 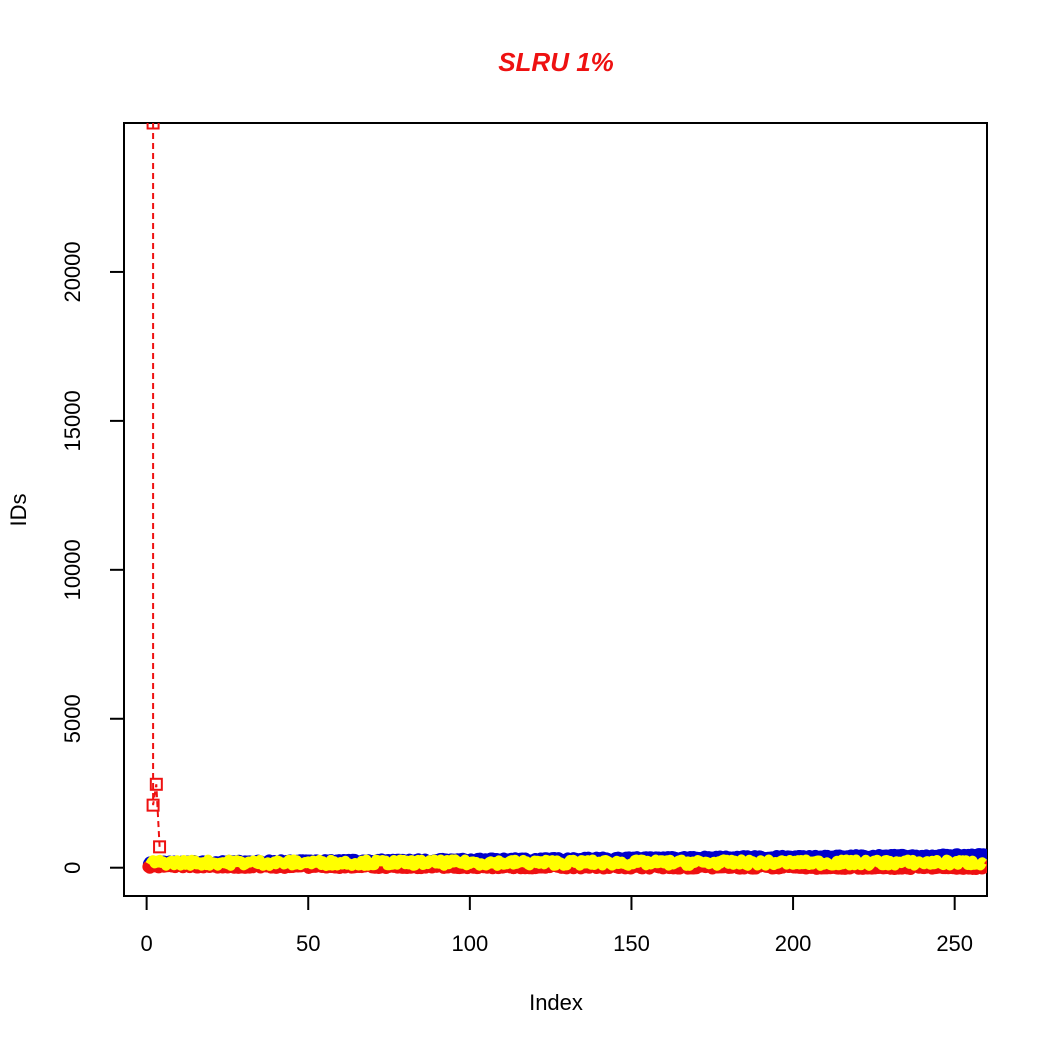 What do you see at coordinates (308, 943) in the screenshot?
I see `x-tick-label: 50` at bounding box center [308, 943].